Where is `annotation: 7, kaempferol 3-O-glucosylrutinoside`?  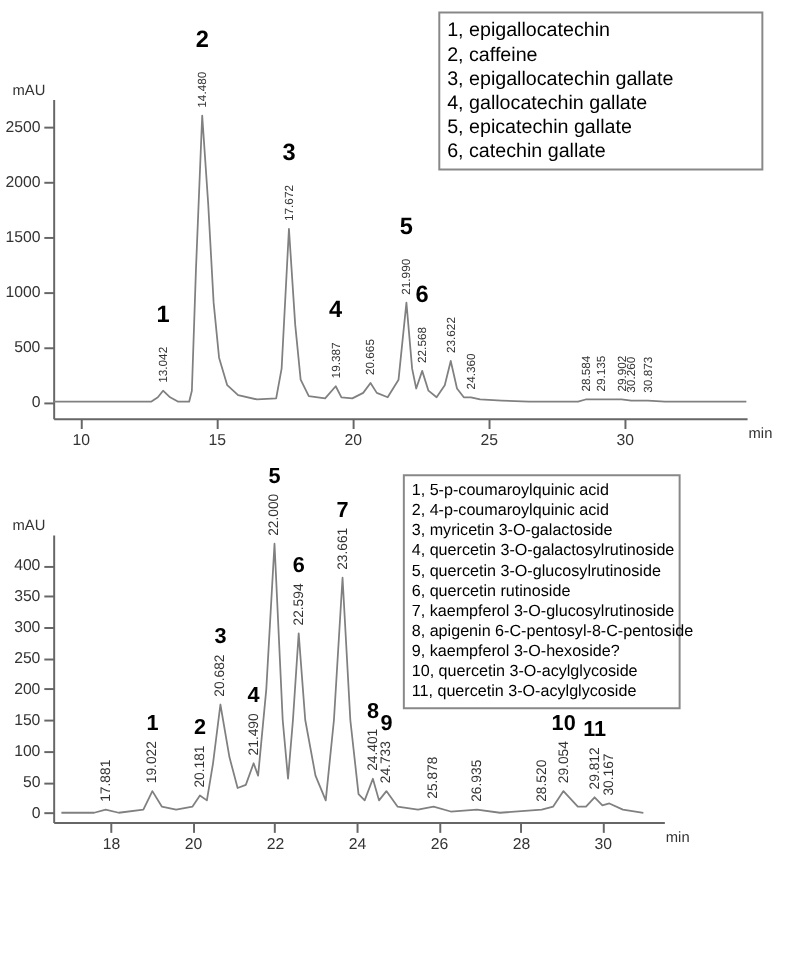
annotation: 7, kaempferol 3-O-glucosylrutinoside is located at coordinates (543, 610).